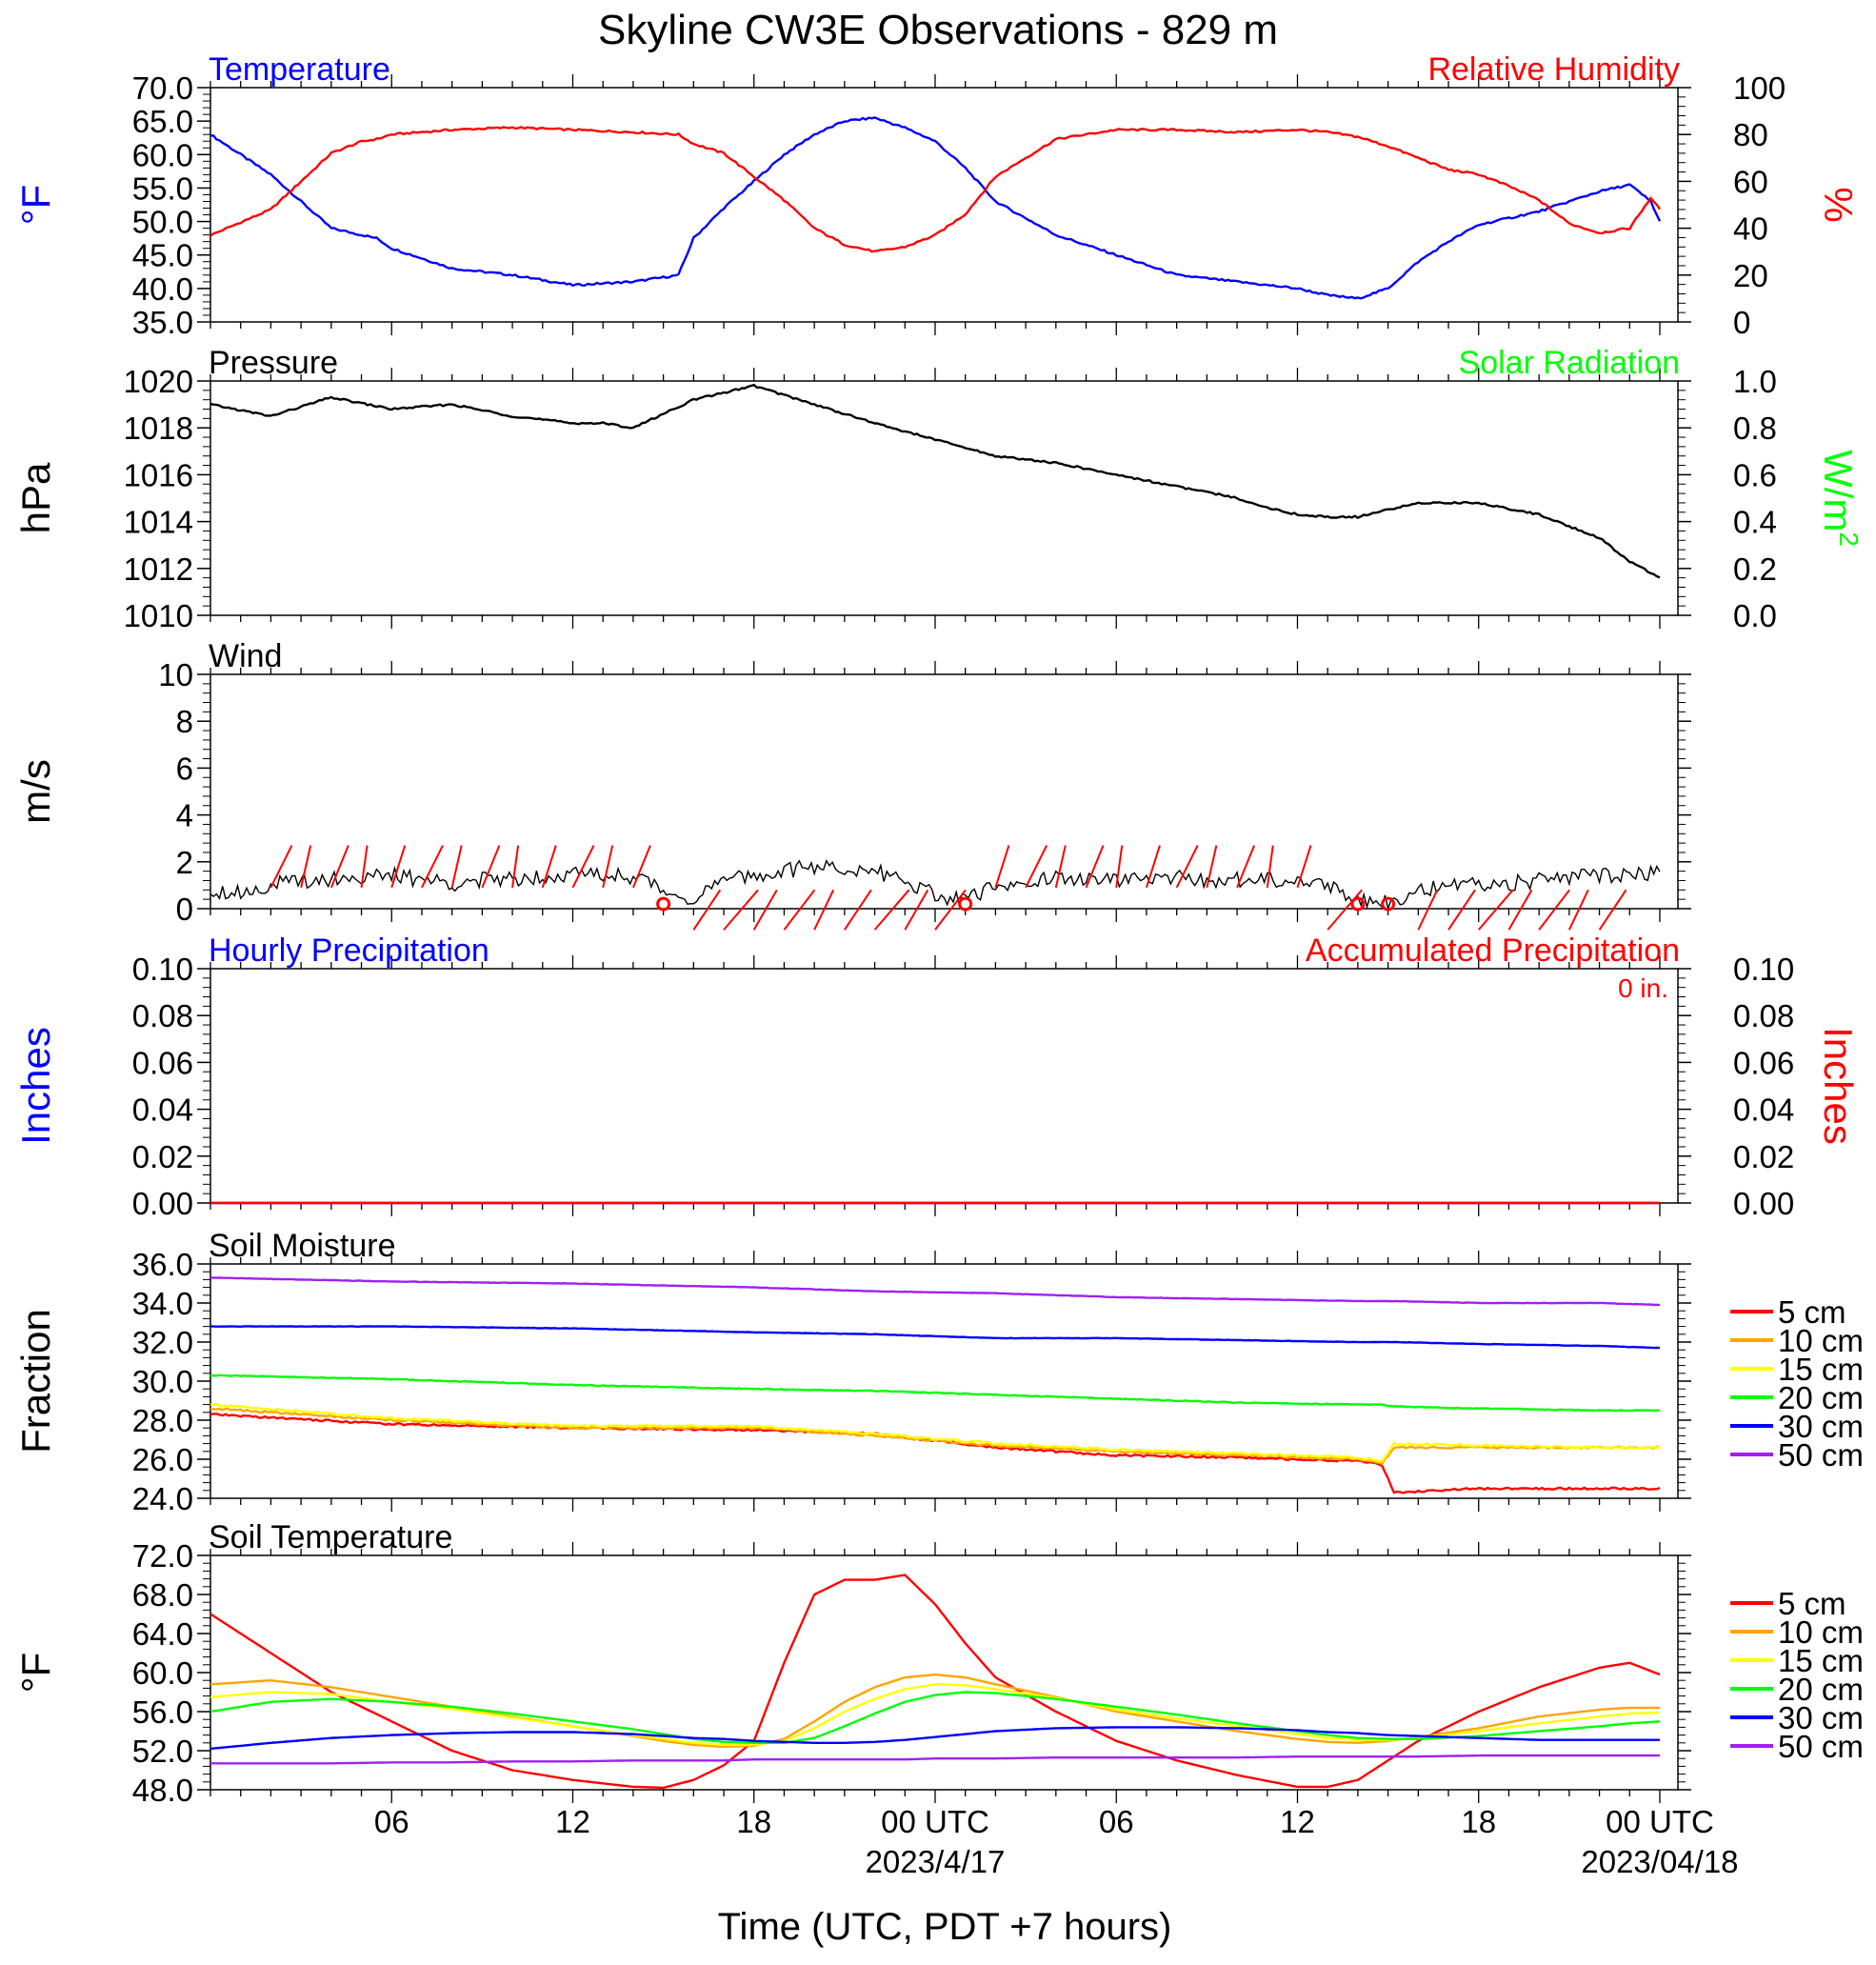 The height and width of the screenshot is (1965, 1876). I want to click on panel-title-left: Pressure, so click(273, 363).